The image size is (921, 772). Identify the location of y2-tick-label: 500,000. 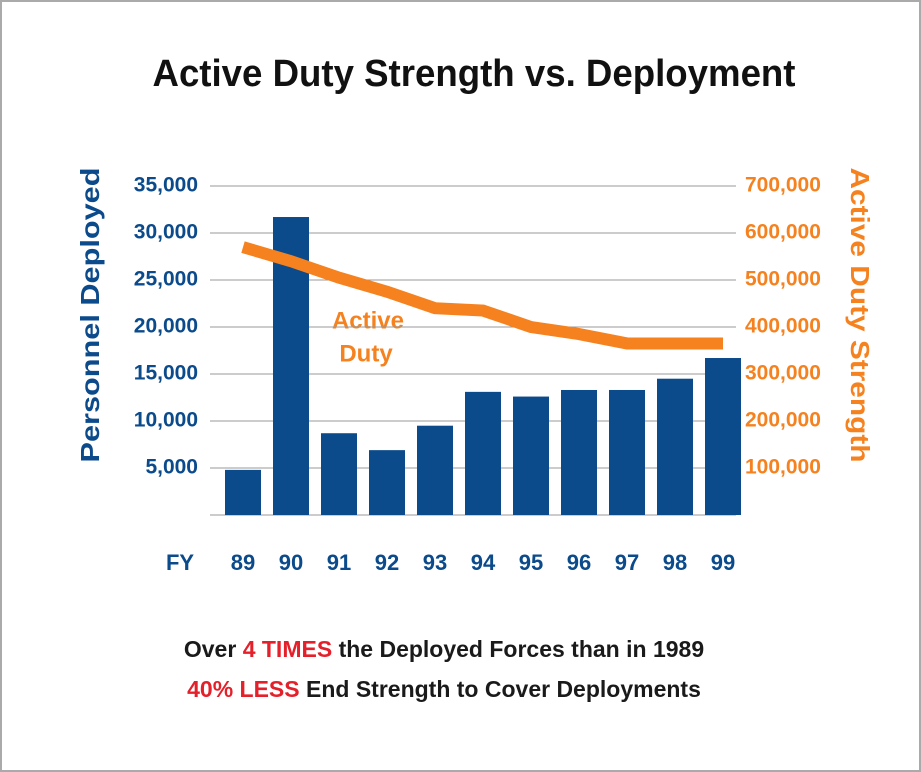
(783, 279).